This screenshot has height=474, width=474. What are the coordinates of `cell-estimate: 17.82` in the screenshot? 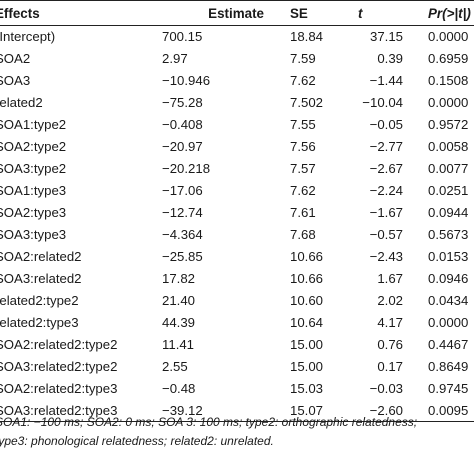 It's located at (179, 278).